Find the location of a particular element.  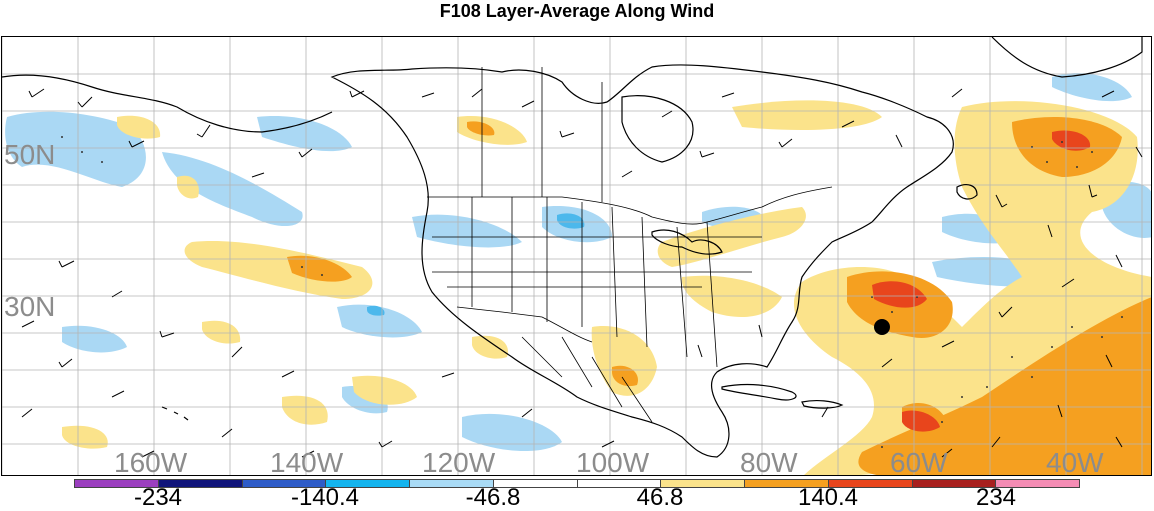

lon-label-140w: 140W is located at coordinates (307, 461).